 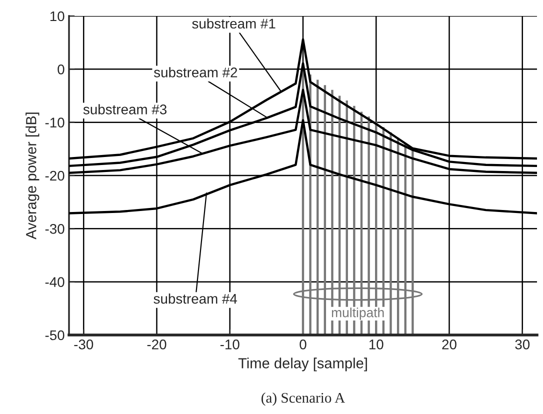 What do you see at coordinates (449, 345) in the screenshot?
I see `x-tick-label: 20` at bounding box center [449, 345].